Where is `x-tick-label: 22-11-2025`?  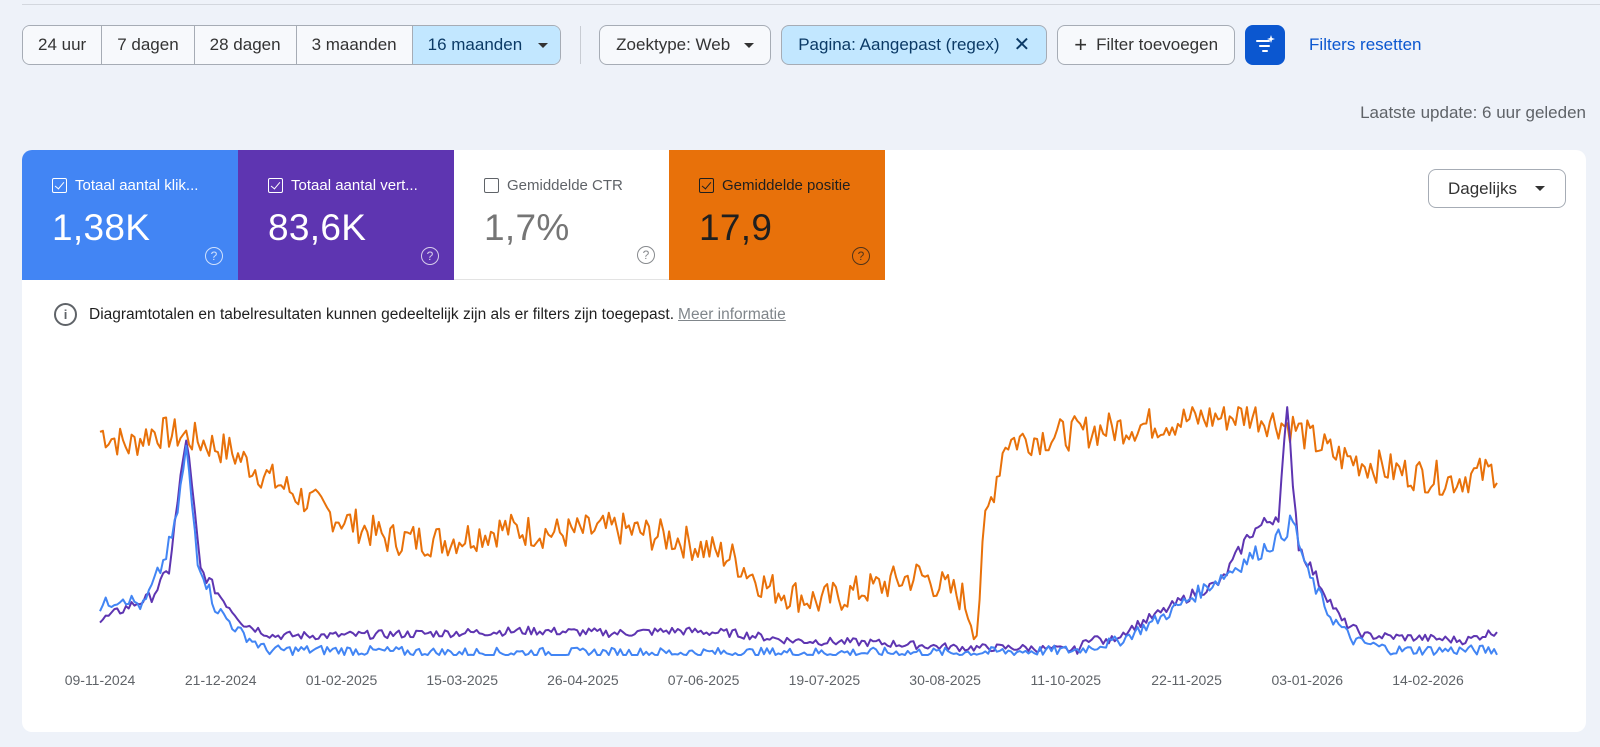
x-tick-label: 22-11-2025 is located at coordinates (1186, 680).